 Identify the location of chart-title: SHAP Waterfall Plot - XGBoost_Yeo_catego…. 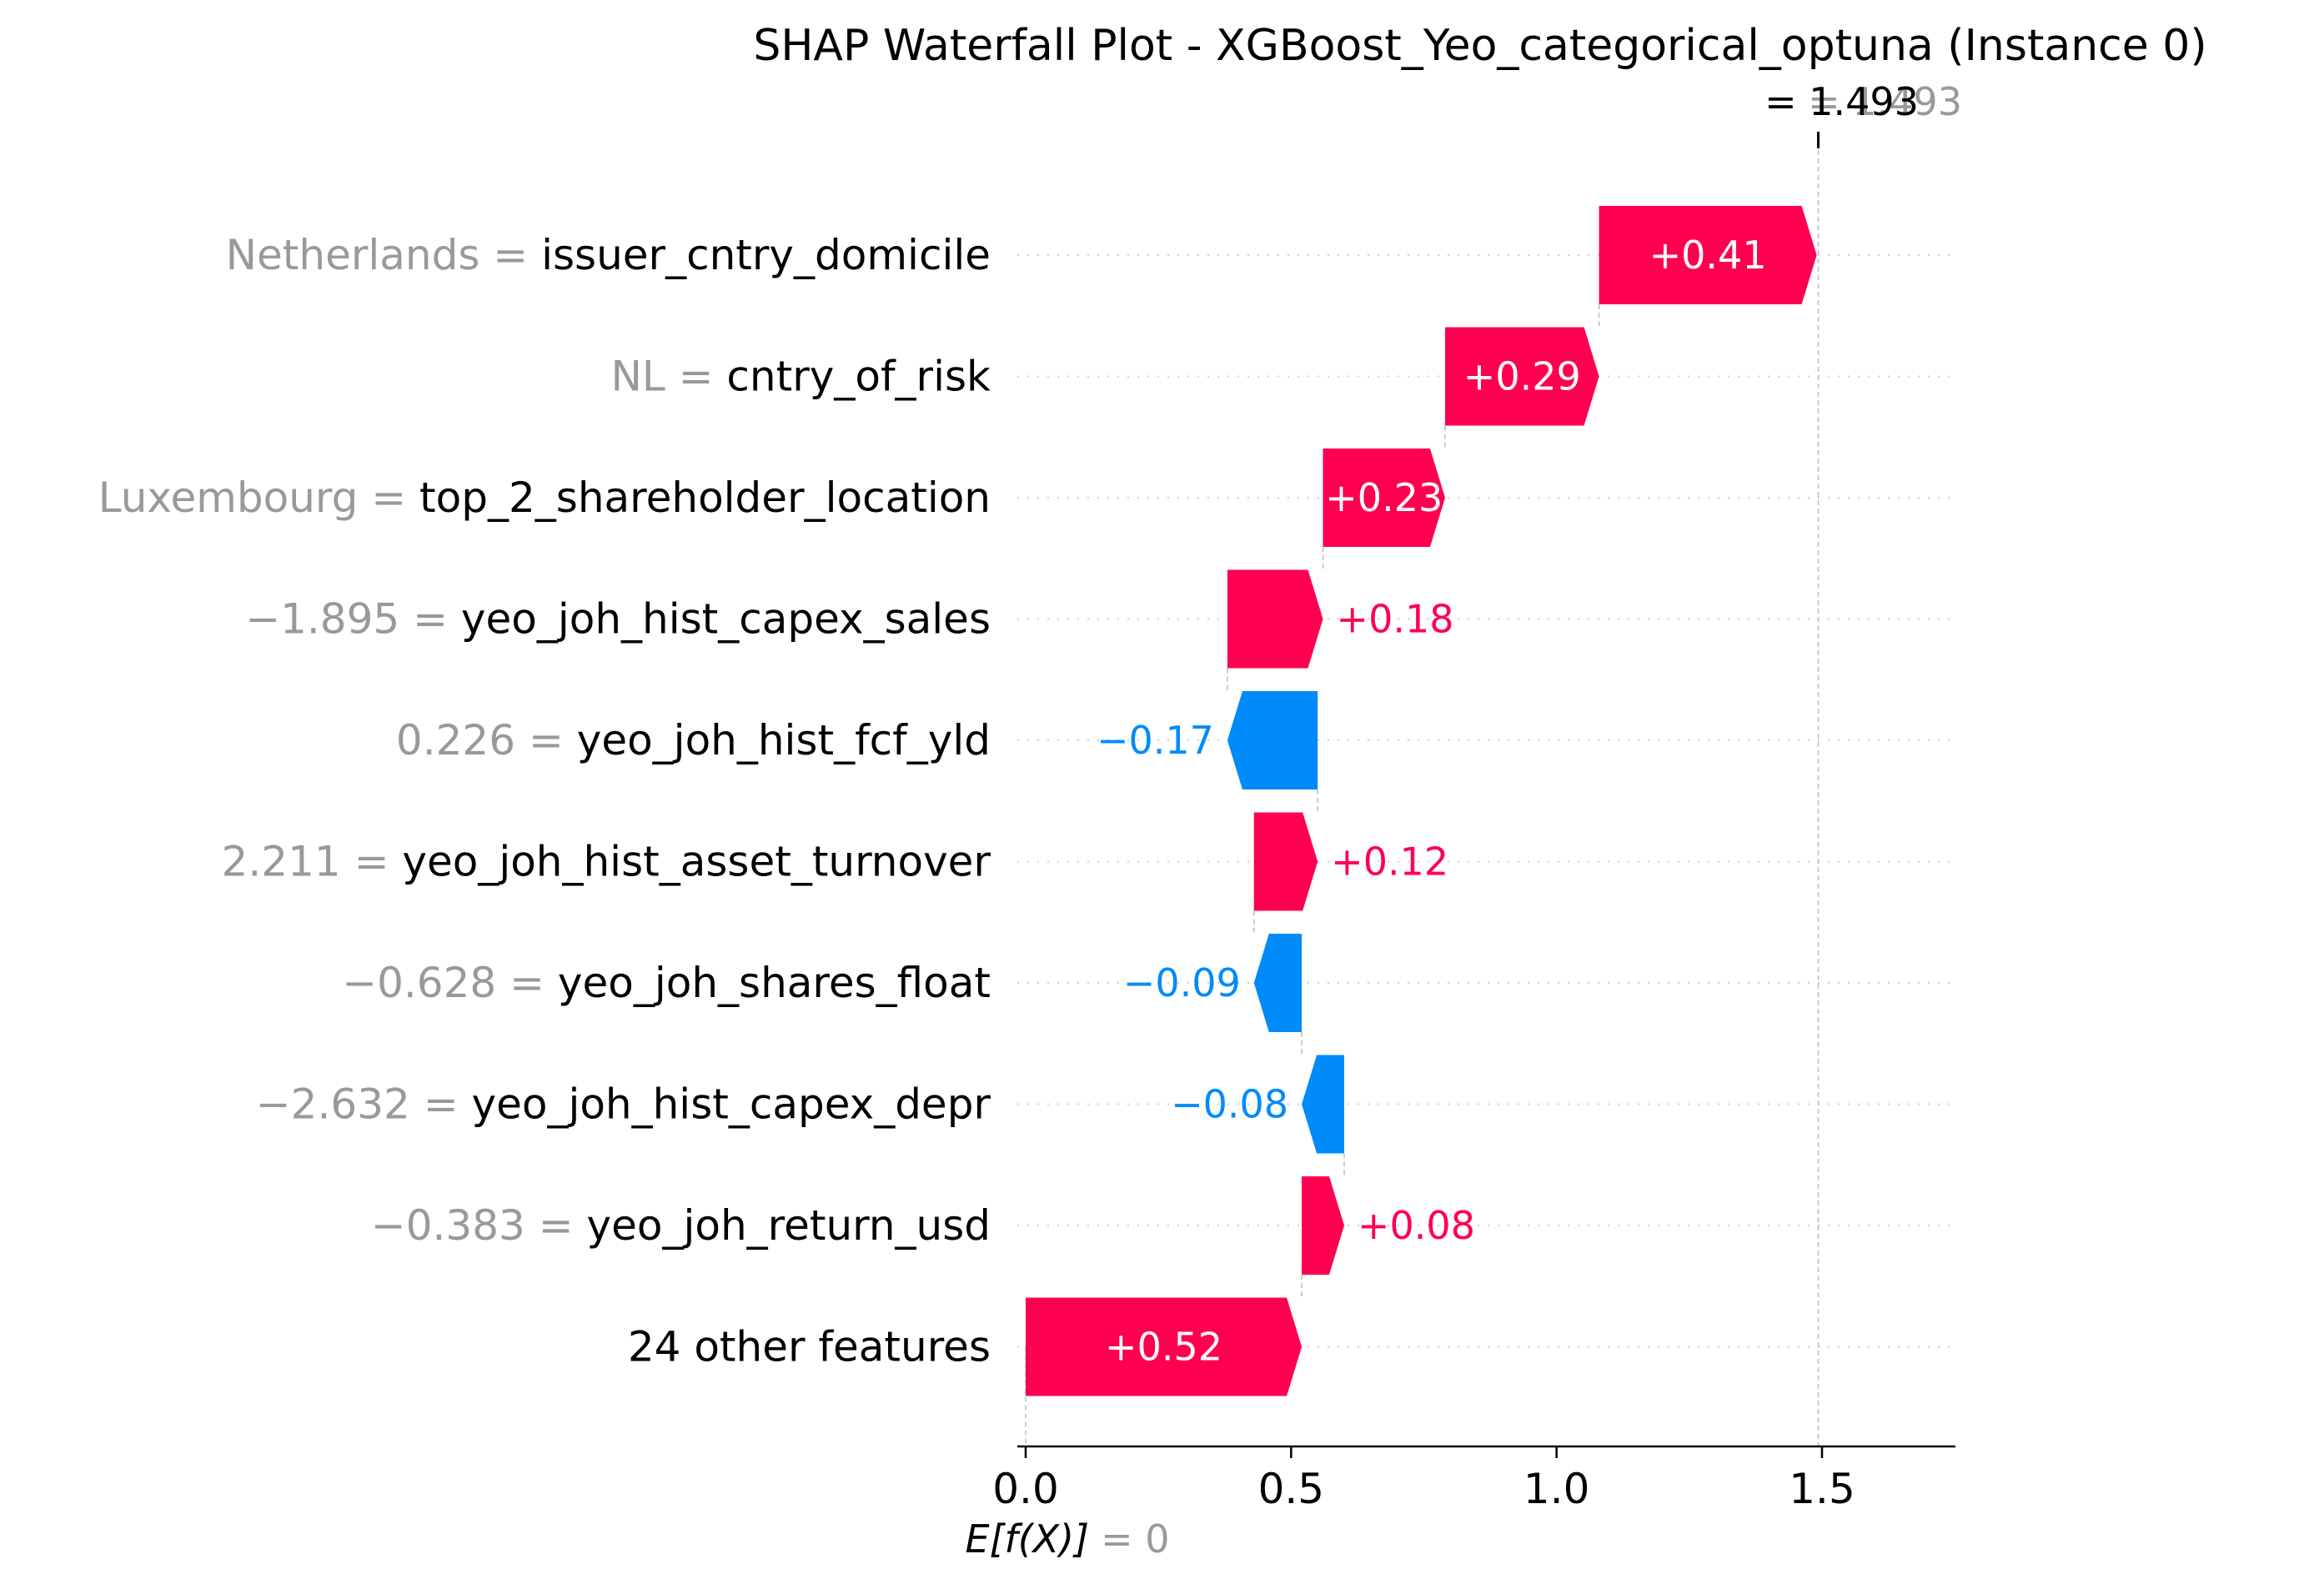
(1479, 46).